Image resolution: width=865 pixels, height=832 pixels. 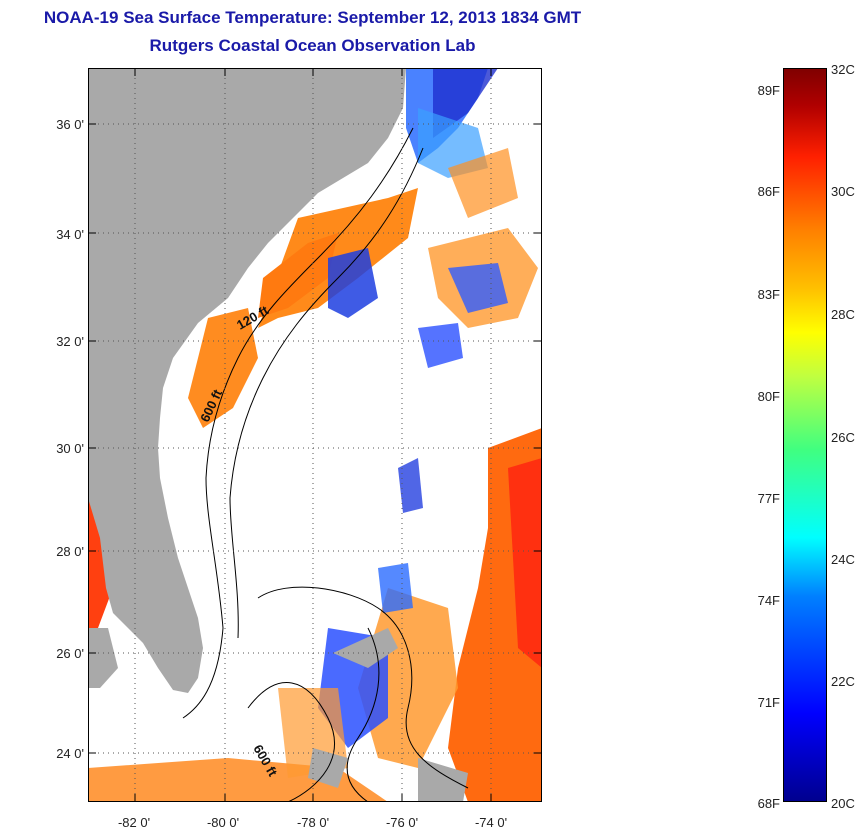 What do you see at coordinates (768, 702) in the screenshot?
I see `colorbar-f-71: 71F` at bounding box center [768, 702].